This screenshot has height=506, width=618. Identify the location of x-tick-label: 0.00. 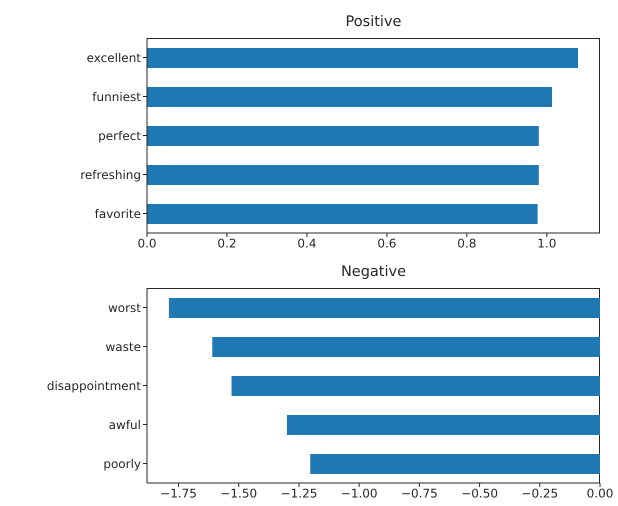
(600, 493).